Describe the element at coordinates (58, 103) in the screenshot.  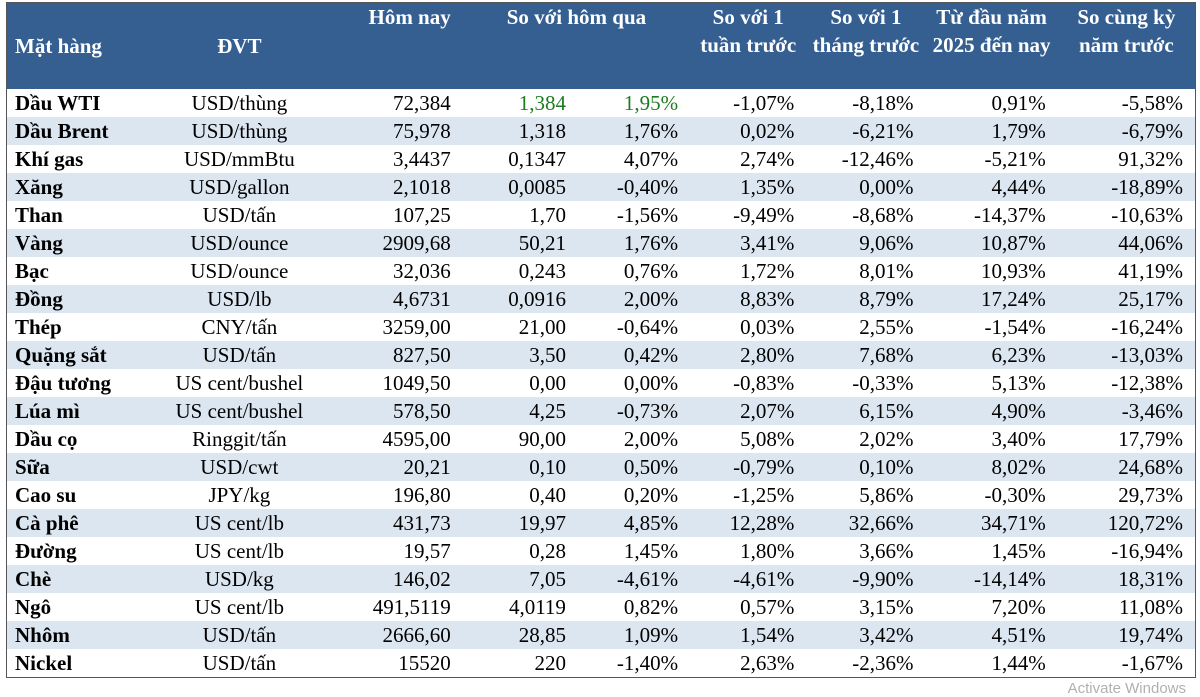
I see `cell-name: Dầu WTI` at that location.